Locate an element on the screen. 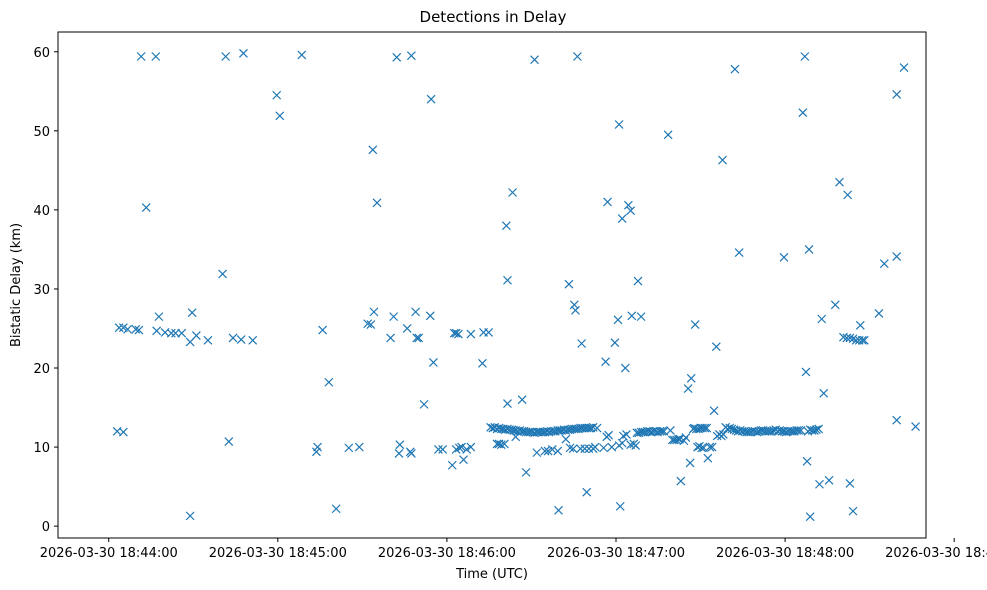  y-tick-label: 10 is located at coordinates (41, 448).